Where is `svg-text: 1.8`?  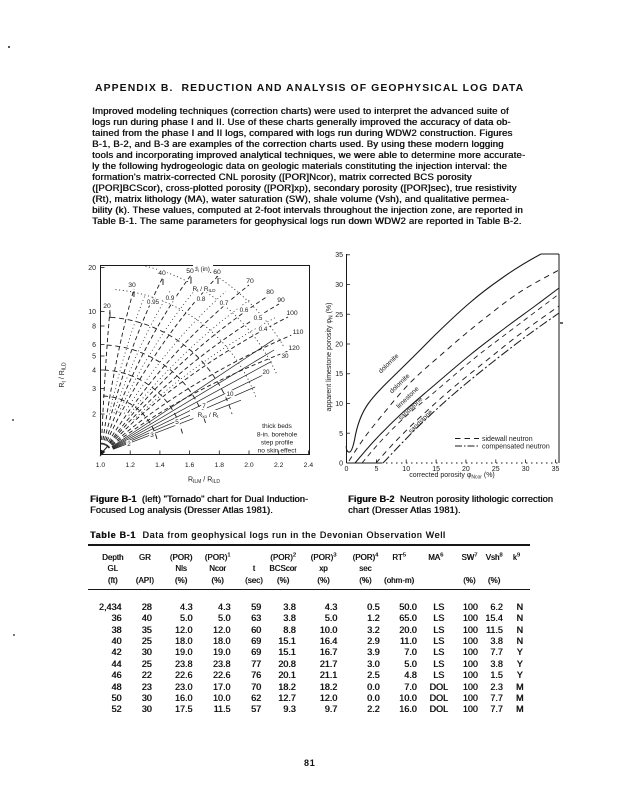
svg-text: 1.8 is located at coordinates (220, 465).